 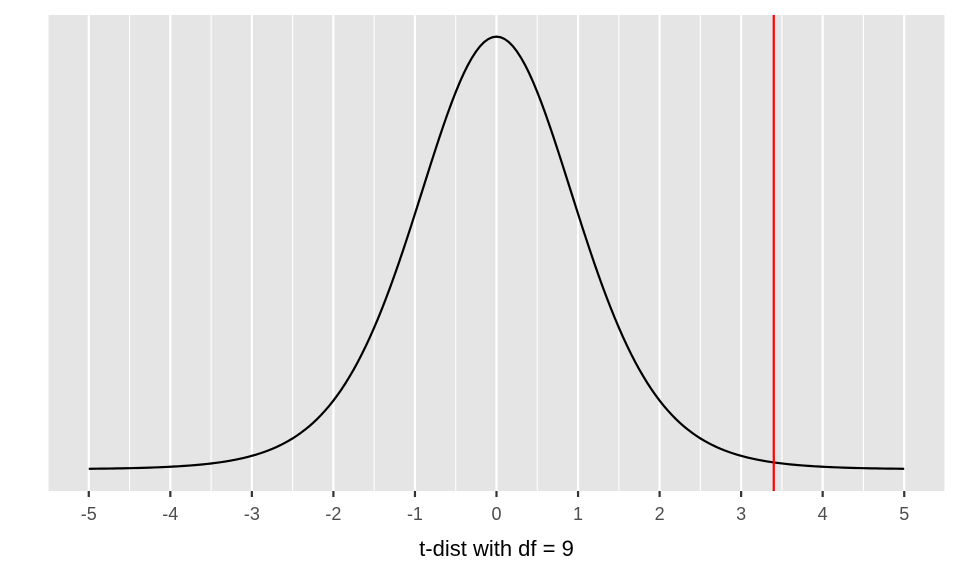 I want to click on x-tick-label: -2, so click(x=333, y=514).